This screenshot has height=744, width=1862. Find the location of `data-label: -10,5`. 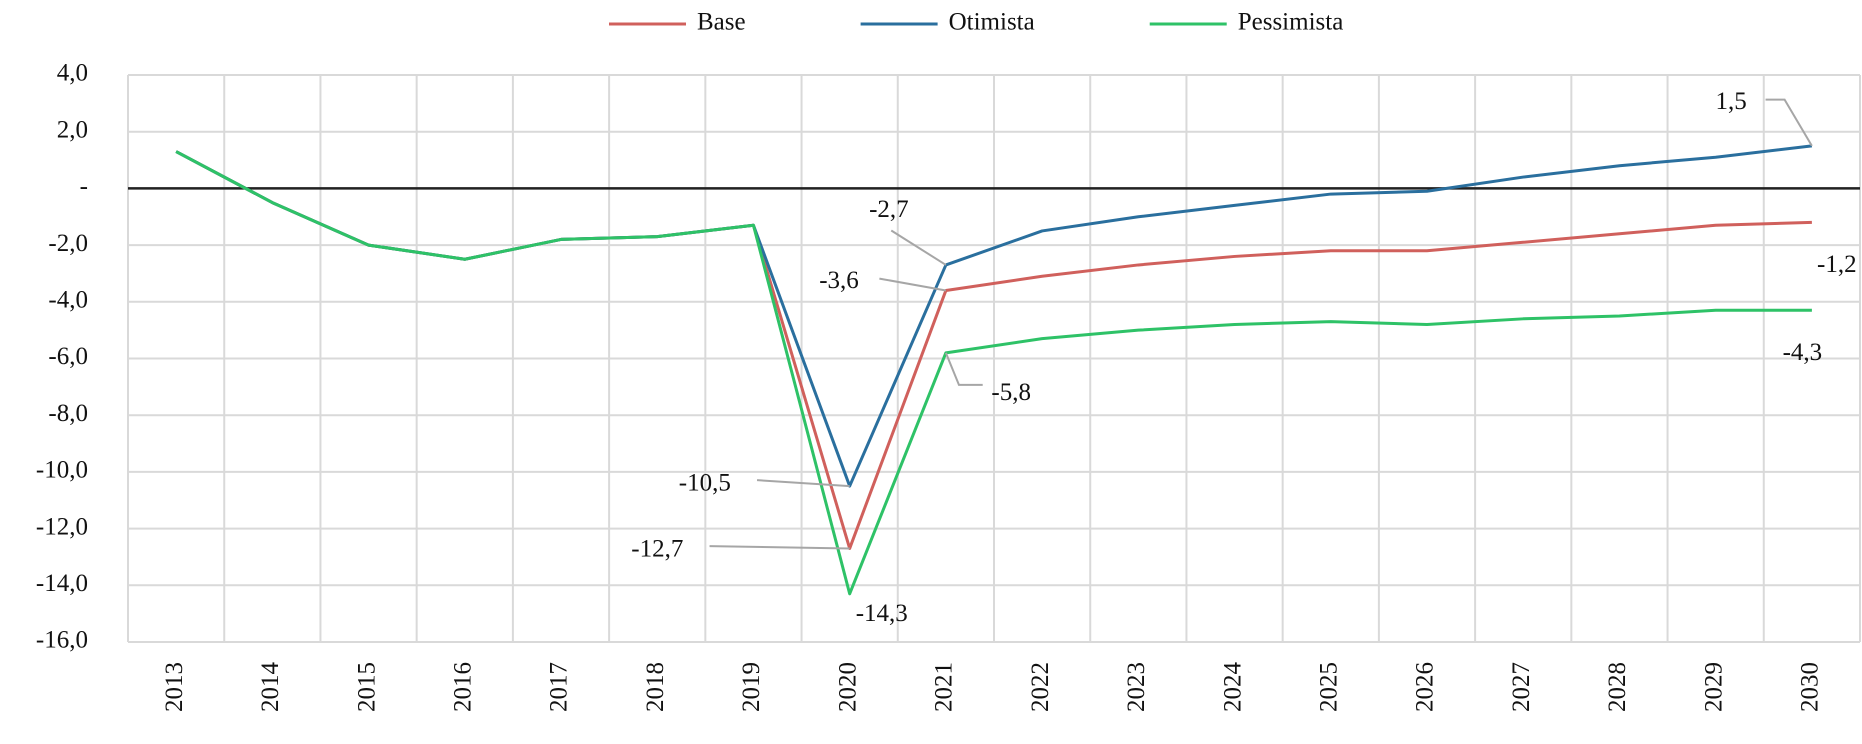

data-label: -10,5 is located at coordinates (705, 483).